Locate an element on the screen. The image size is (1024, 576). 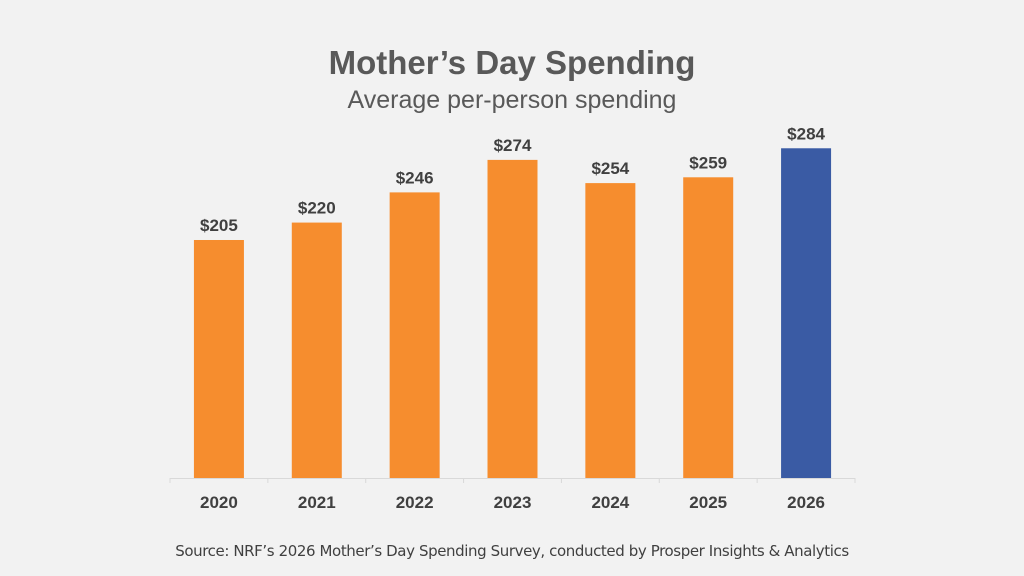
data-label: $274 is located at coordinates (513, 145).